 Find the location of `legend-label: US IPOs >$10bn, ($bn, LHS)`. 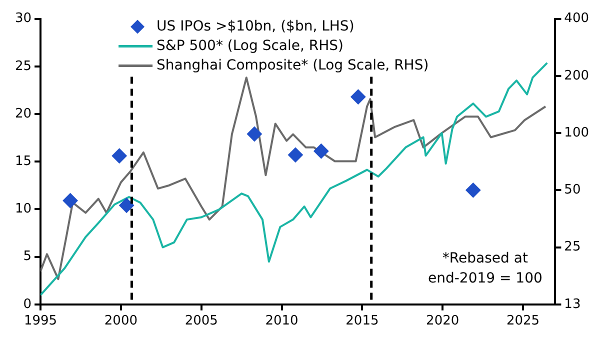

legend-label: US IPOs >$10bn, ($bn, LHS) is located at coordinates (255, 26).